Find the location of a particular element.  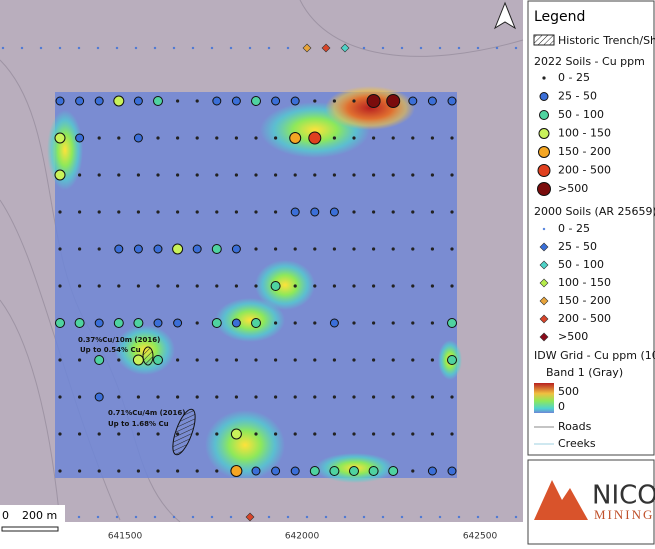

legend-heading: IDW Grid - Cu ppm (100 is located at coordinates (594, 355).